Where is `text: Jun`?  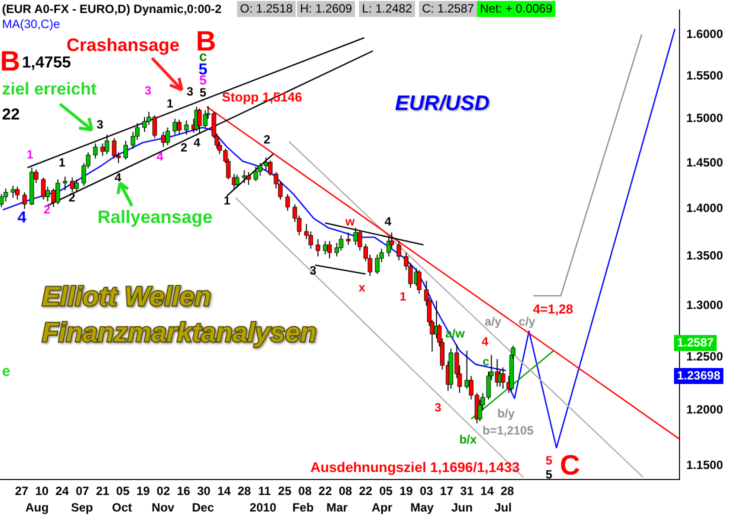 text: Jun is located at coordinates (462, 507).